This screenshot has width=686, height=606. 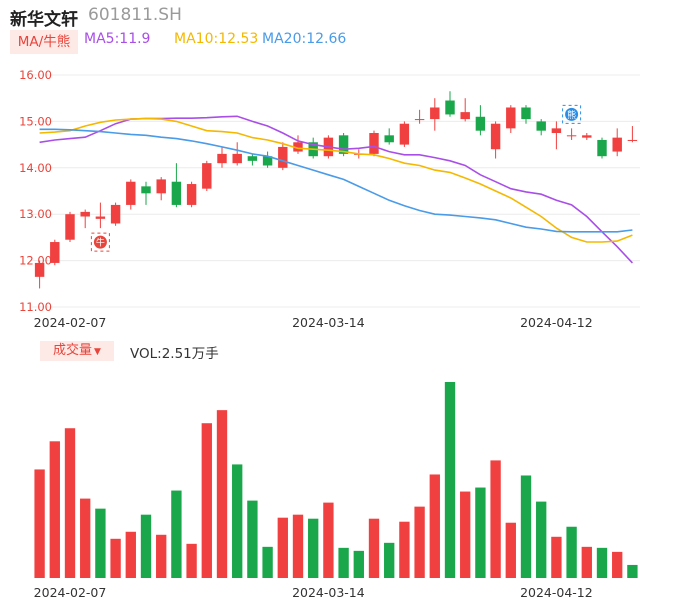 What do you see at coordinates (556, 322) in the screenshot?
I see `x-tick-label: 2024-04-12` at bounding box center [556, 322].